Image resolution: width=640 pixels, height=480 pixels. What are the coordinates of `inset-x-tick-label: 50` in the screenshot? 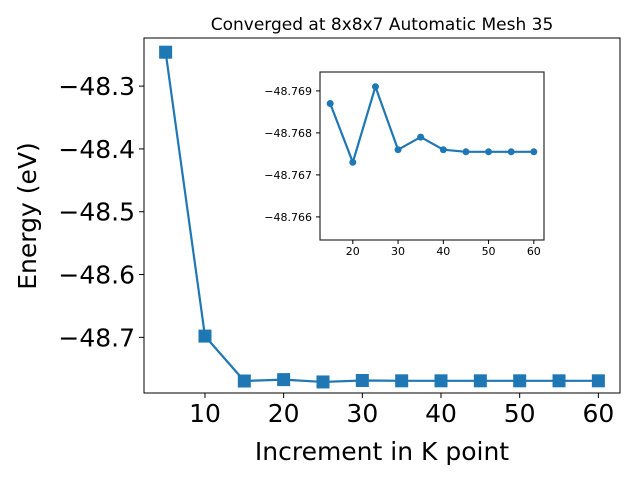 It's located at (489, 251).